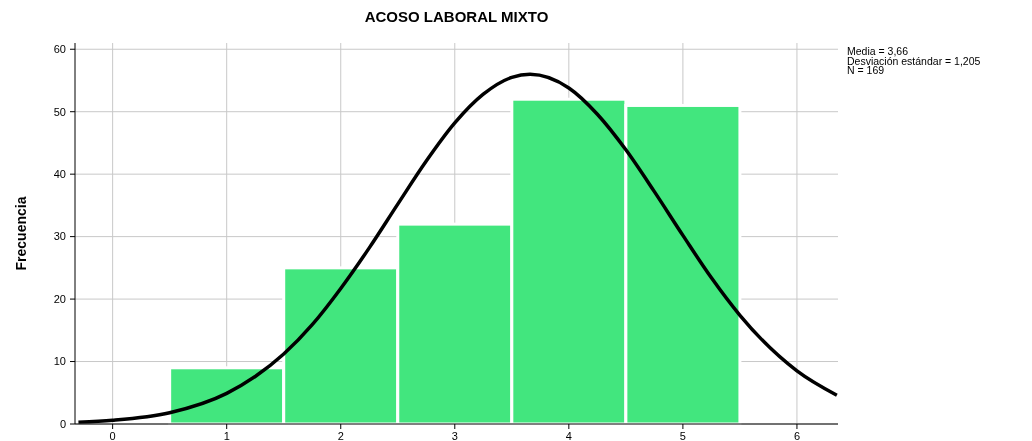  What do you see at coordinates (59, 111) in the screenshot?
I see `y-tick-label: 50` at bounding box center [59, 111].